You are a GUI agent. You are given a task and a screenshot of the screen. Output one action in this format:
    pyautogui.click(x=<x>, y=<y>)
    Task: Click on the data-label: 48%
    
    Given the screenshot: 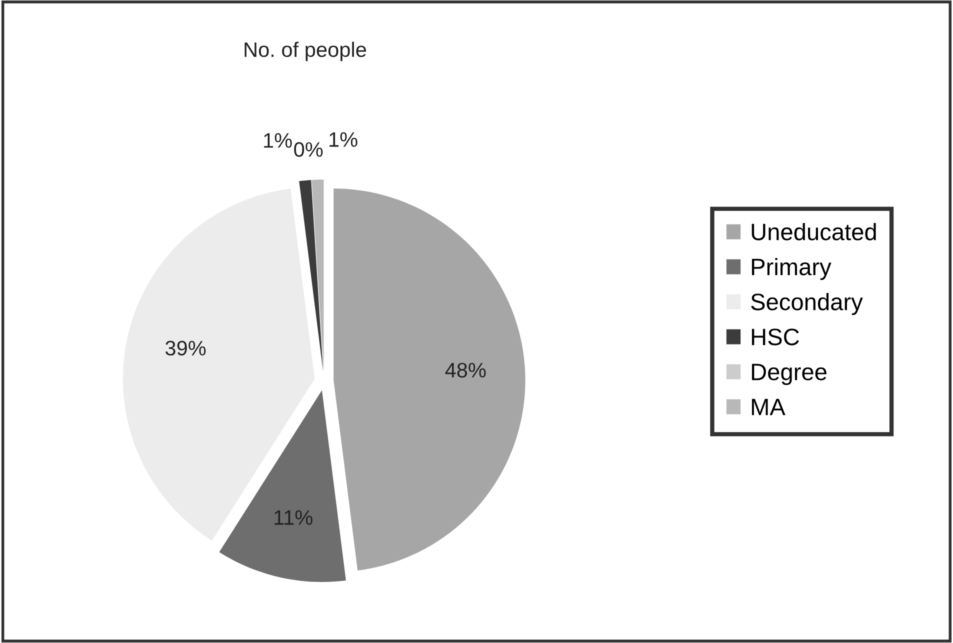 What is the action you would take?
    pyautogui.click(x=465, y=370)
    